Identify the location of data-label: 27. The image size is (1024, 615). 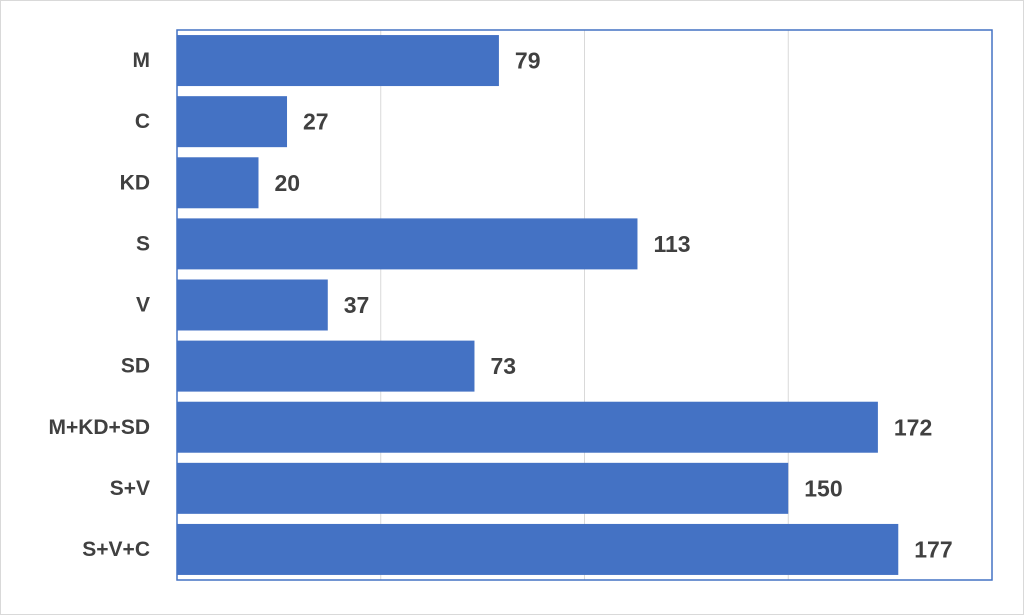
(316, 122).